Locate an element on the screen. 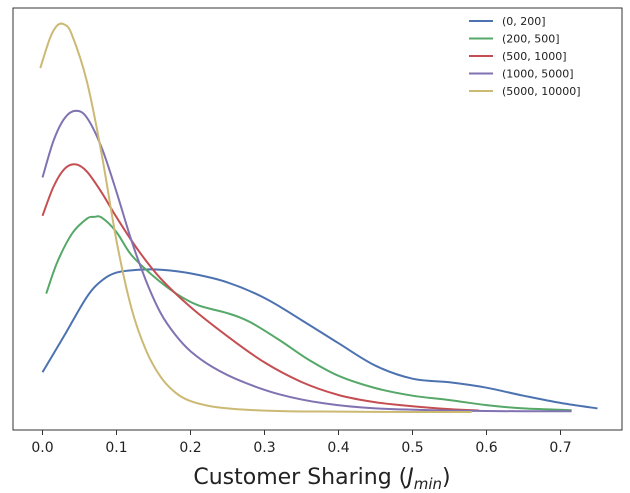 Image resolution: width=630 pixels, height=493 pixels. x-tick-label: 0.7 is located at coordinates (560, 448).